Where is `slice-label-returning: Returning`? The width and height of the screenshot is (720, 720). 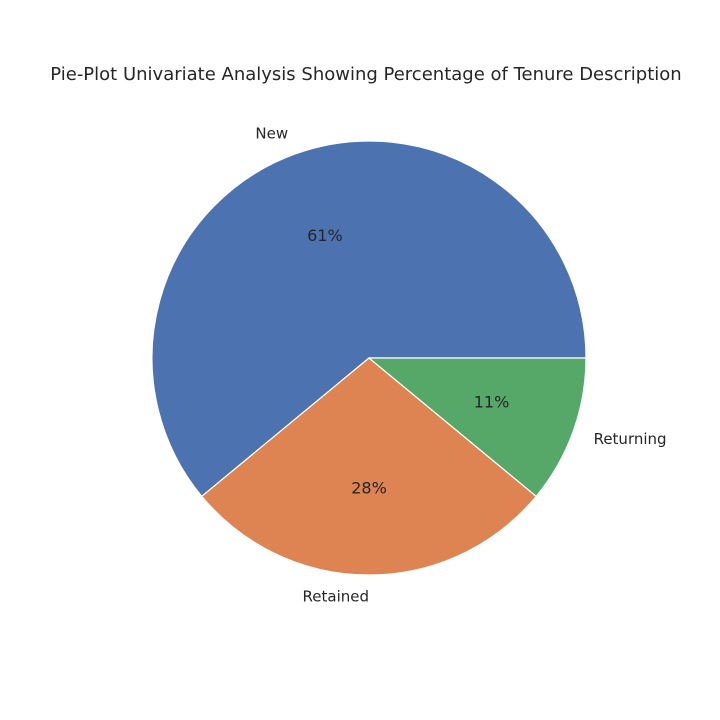 slice-label-returning: Returning is located at coordinates (630, 439).